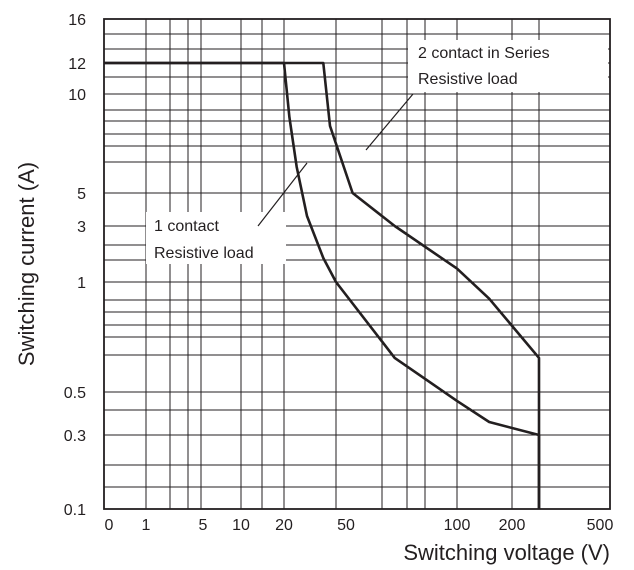  I want to click on y-tick-label: 10, so click(77, 95).